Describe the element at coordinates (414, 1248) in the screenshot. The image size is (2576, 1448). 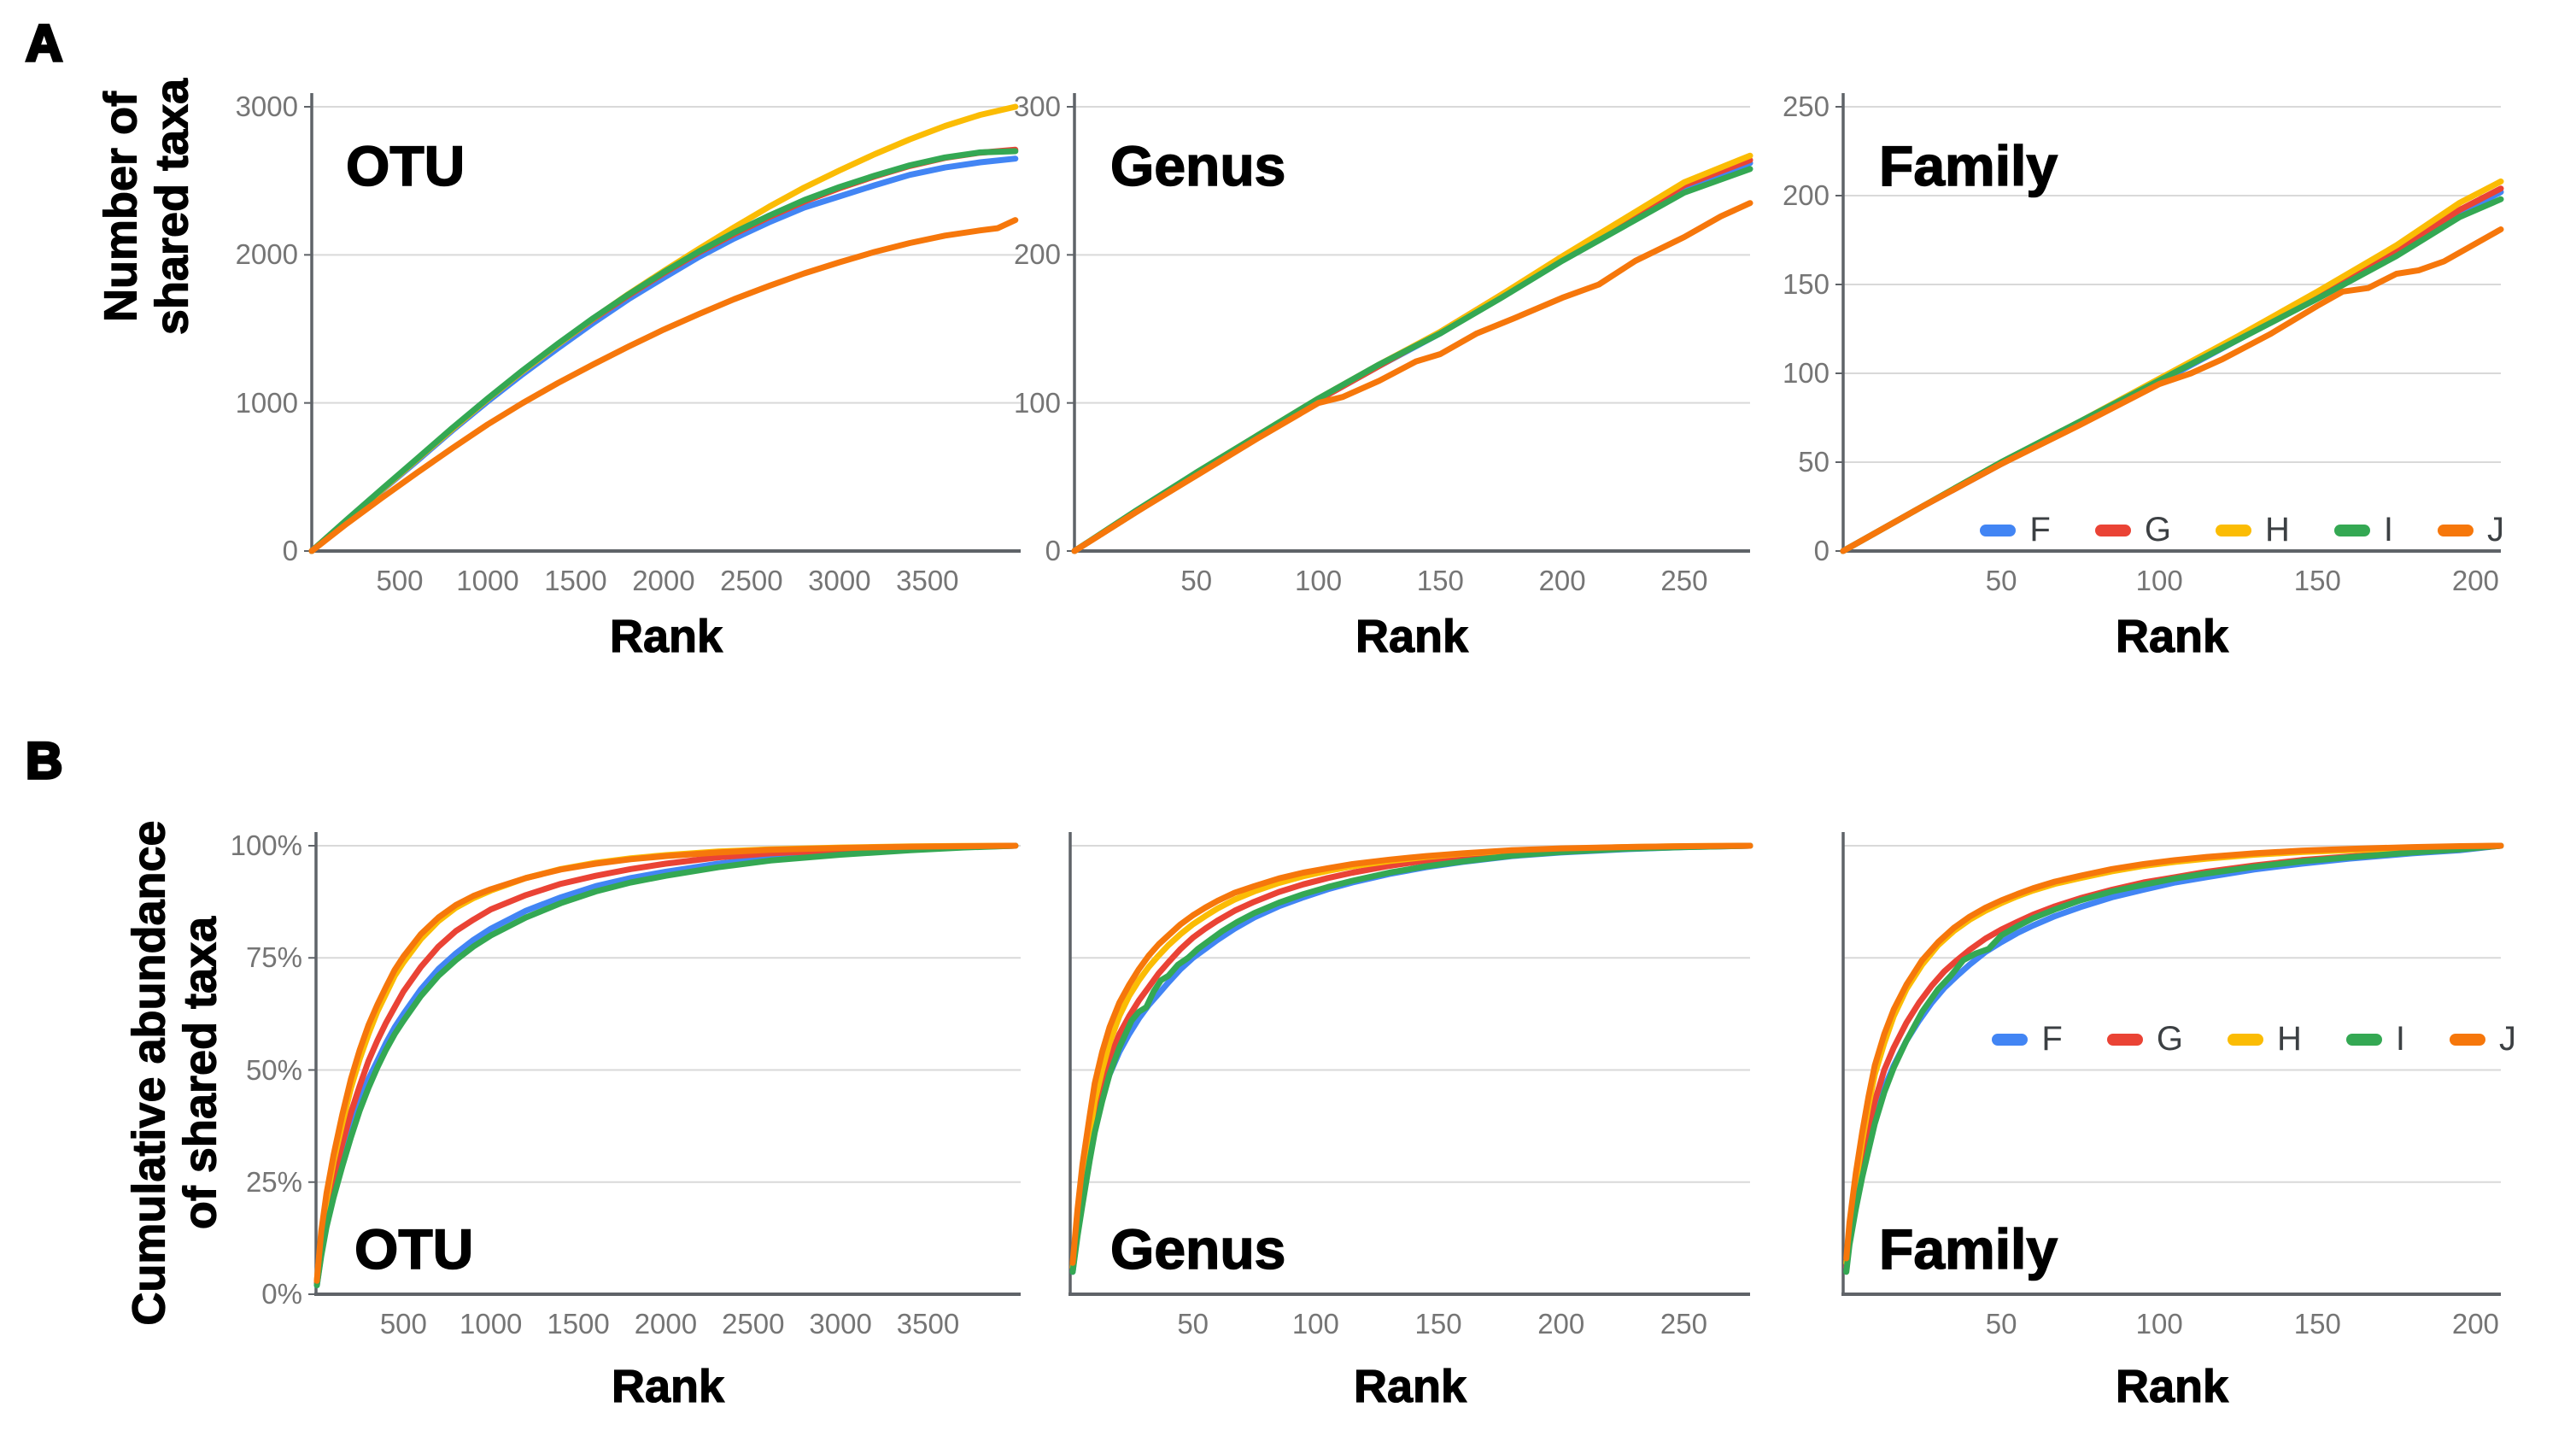
I see `panel-b-otu-title: OTU` at that location.